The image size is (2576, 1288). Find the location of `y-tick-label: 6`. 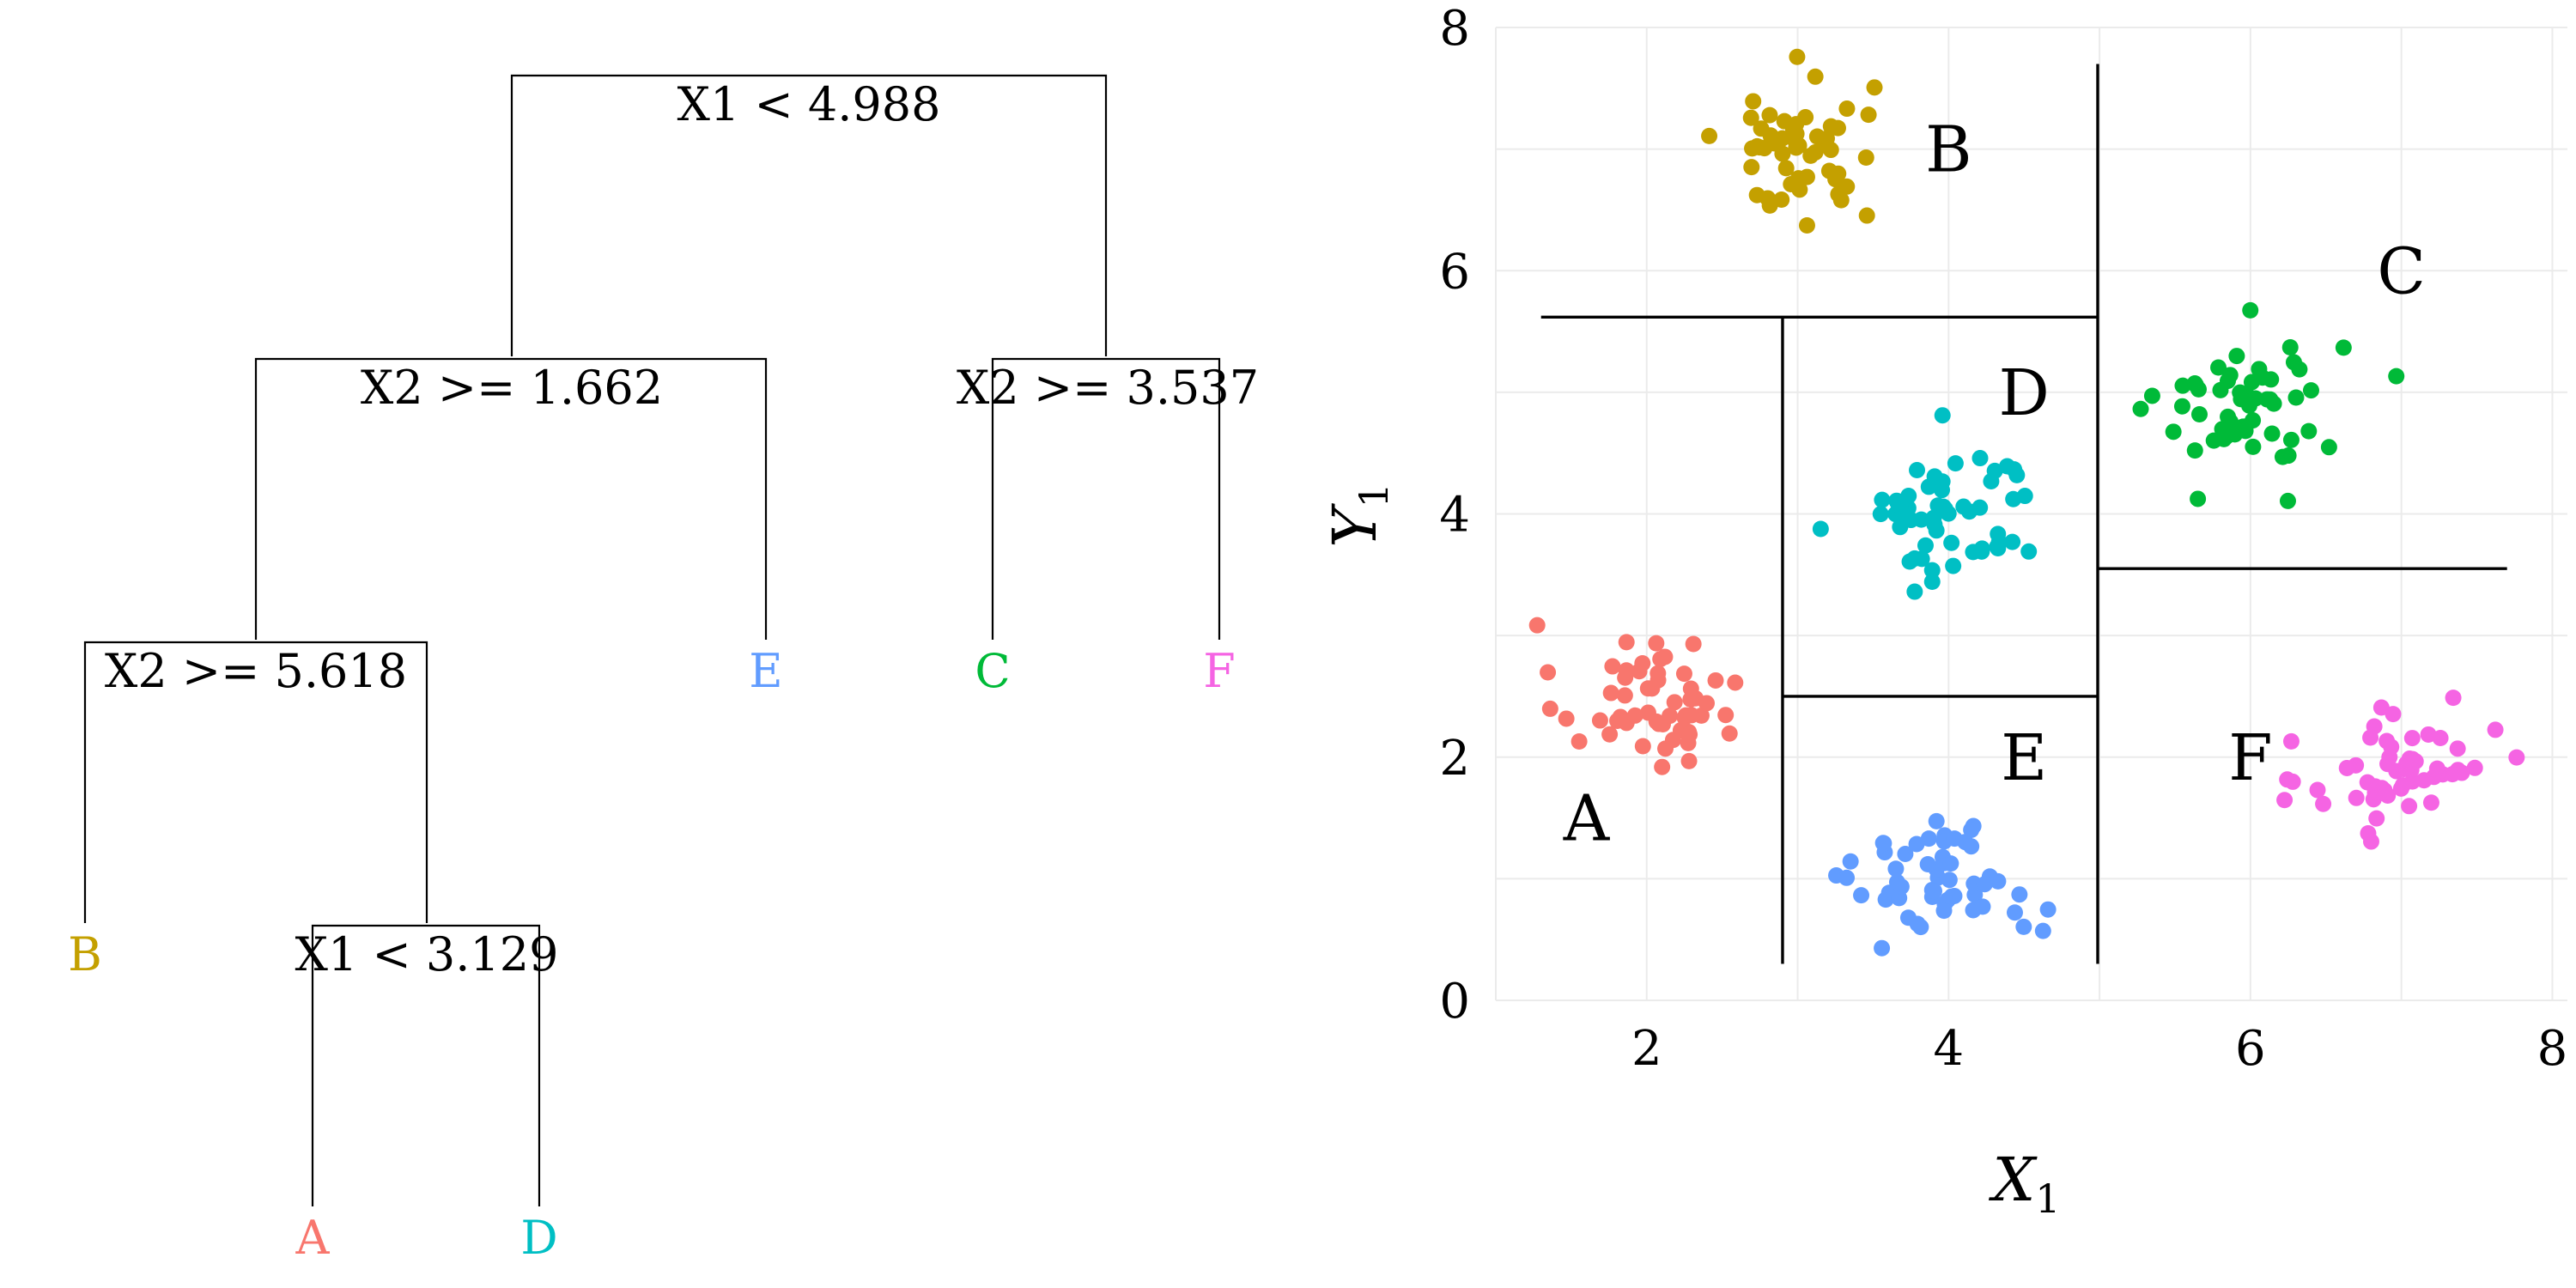

y-tick-label: 6 is located at coordinates (1455, 272).